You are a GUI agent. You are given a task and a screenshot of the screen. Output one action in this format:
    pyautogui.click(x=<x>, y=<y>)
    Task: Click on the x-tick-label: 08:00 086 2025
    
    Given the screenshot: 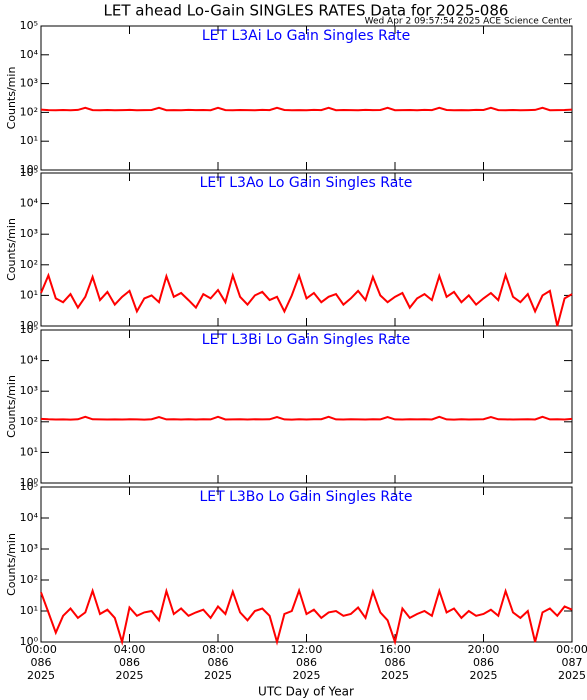 What is the action you would take?
    pyautogui.click(x=218, y=662)
    